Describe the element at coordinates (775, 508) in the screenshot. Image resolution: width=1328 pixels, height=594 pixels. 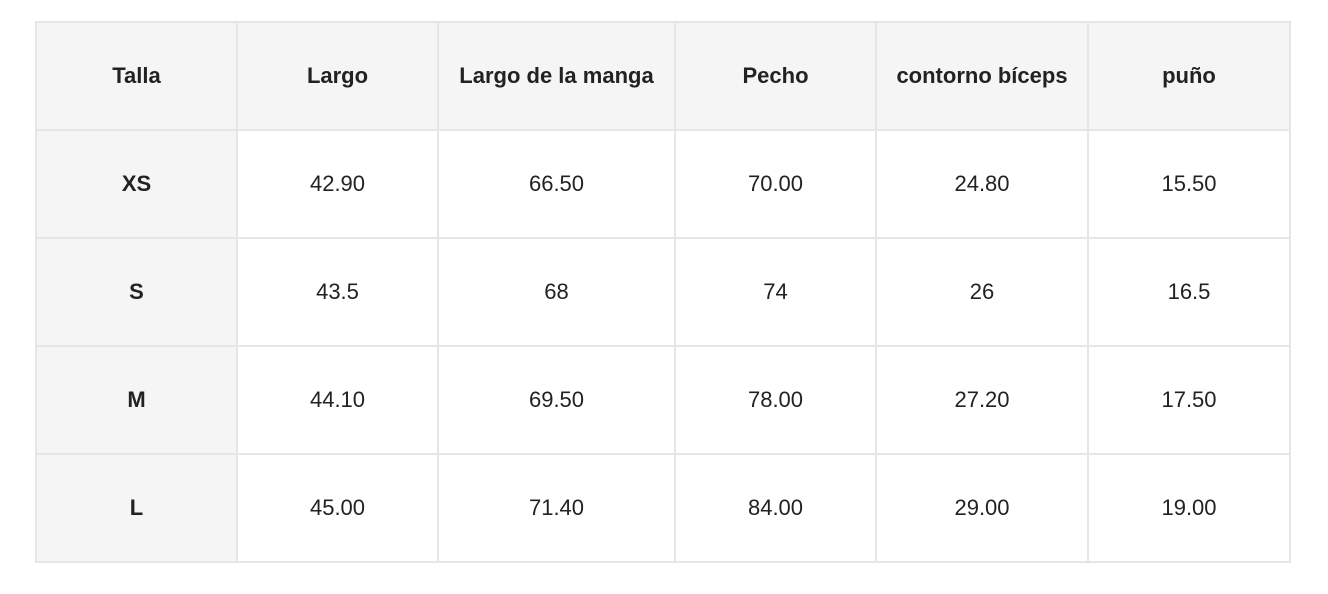
I see `table-cell: 84.00` at that location.